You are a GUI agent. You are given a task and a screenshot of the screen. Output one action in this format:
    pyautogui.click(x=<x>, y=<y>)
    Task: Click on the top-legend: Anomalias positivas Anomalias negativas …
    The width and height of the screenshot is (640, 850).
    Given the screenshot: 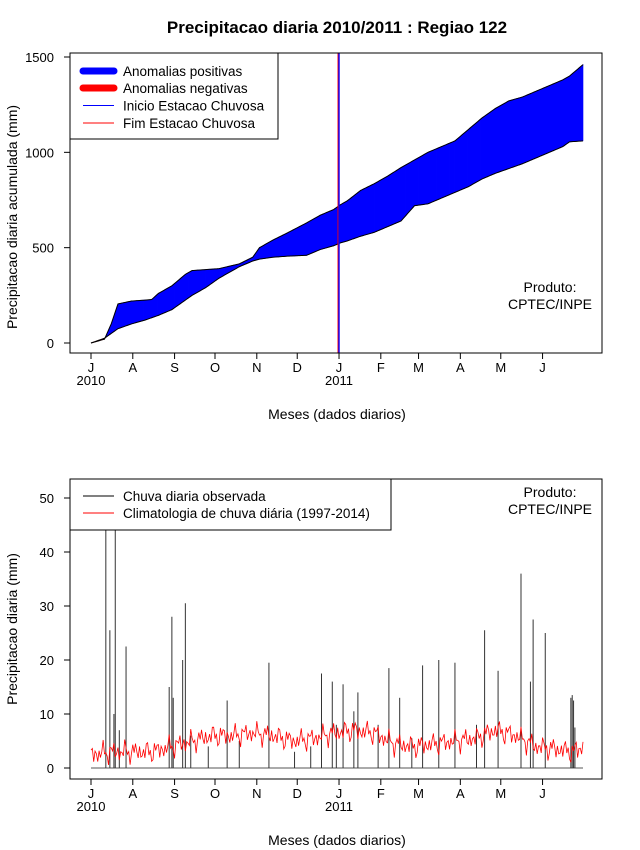 What is the action you would take?
    pyautogui.click(x=174, y=96)
    